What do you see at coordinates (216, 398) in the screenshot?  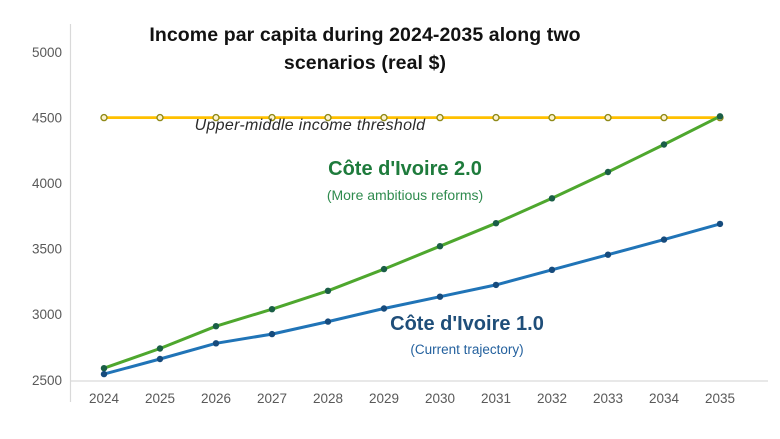 I see `x-tick-label-2026: 2026` at bounding box center [216, 398].